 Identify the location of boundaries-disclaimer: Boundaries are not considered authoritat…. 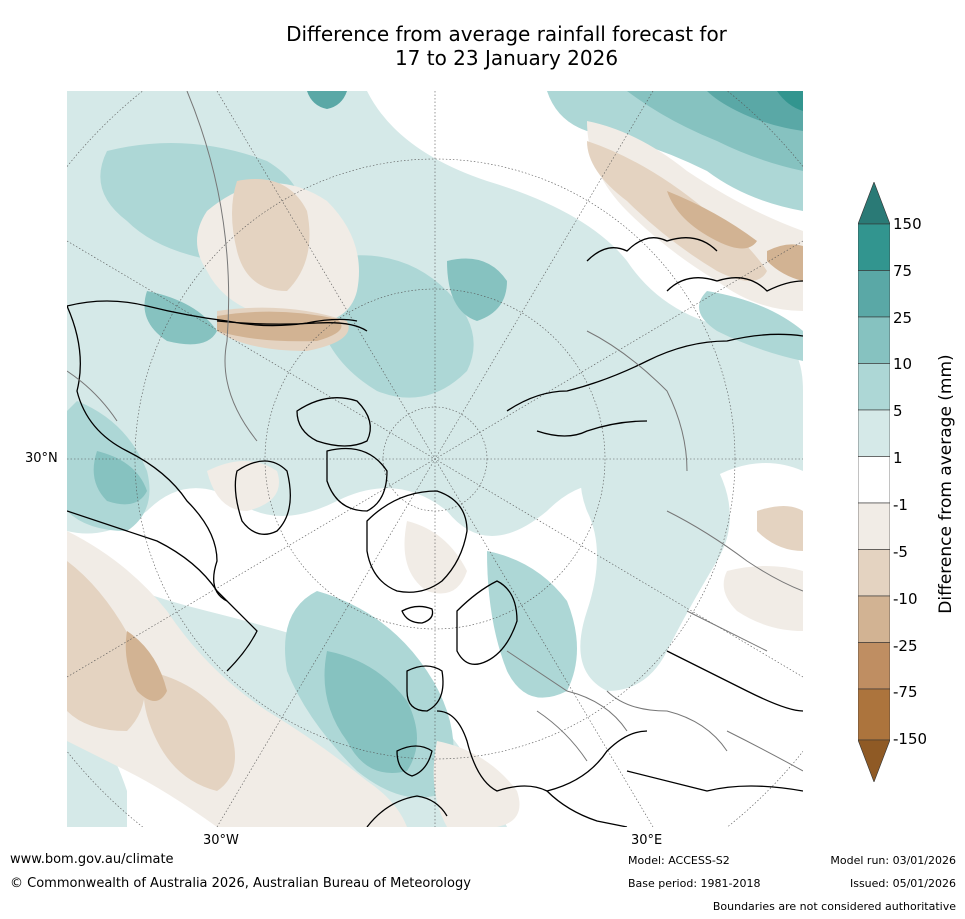
(834, 906).